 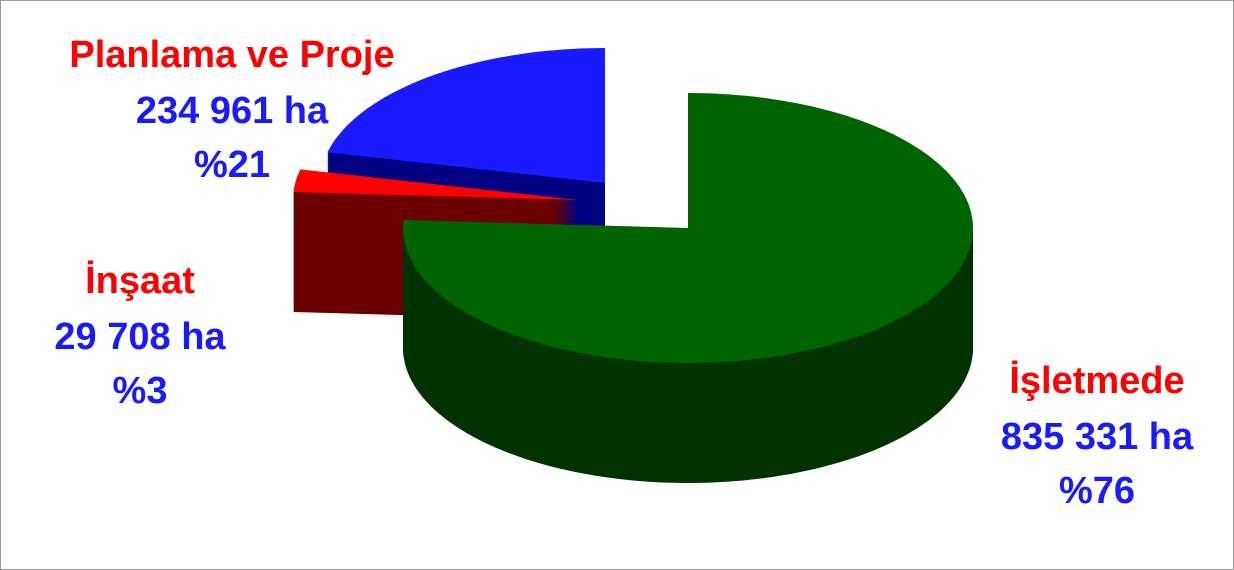 I want to click on value-label: 29 708 ha, so click(x=140, y=337).